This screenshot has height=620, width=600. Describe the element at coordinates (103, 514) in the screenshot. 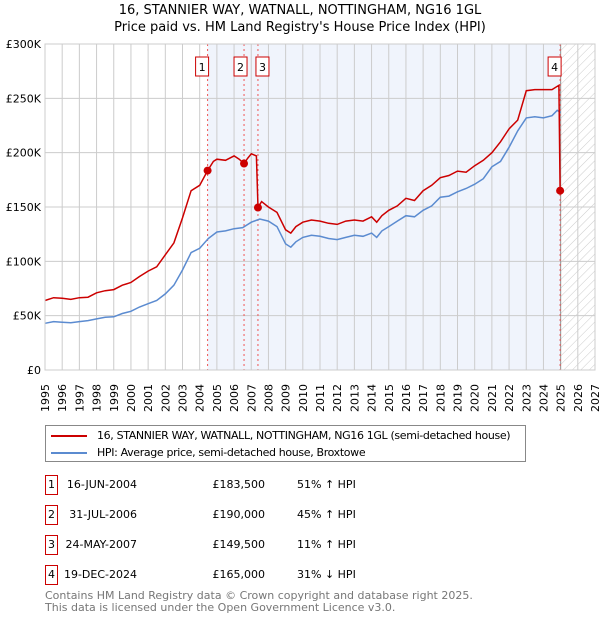

I see `sale-date: 31-JUL-2006` at that location.